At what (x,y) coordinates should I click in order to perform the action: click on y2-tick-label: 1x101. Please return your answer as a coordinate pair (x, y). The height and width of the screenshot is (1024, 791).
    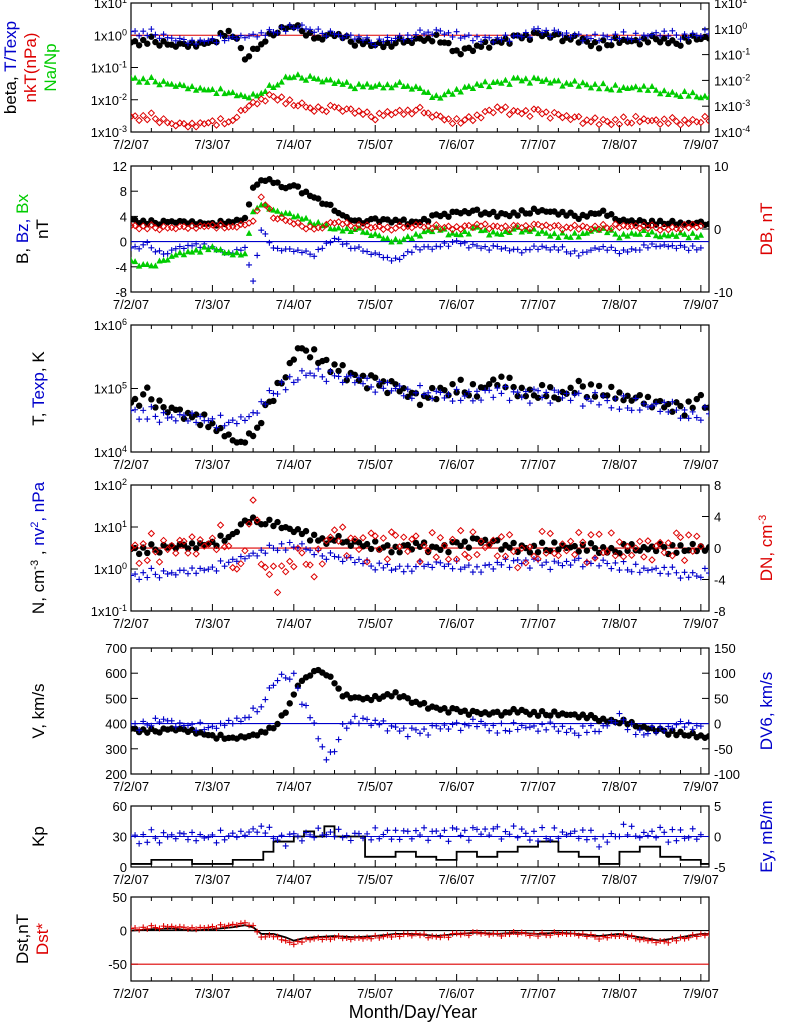
    Looking at the image, I should click on (730, 5).